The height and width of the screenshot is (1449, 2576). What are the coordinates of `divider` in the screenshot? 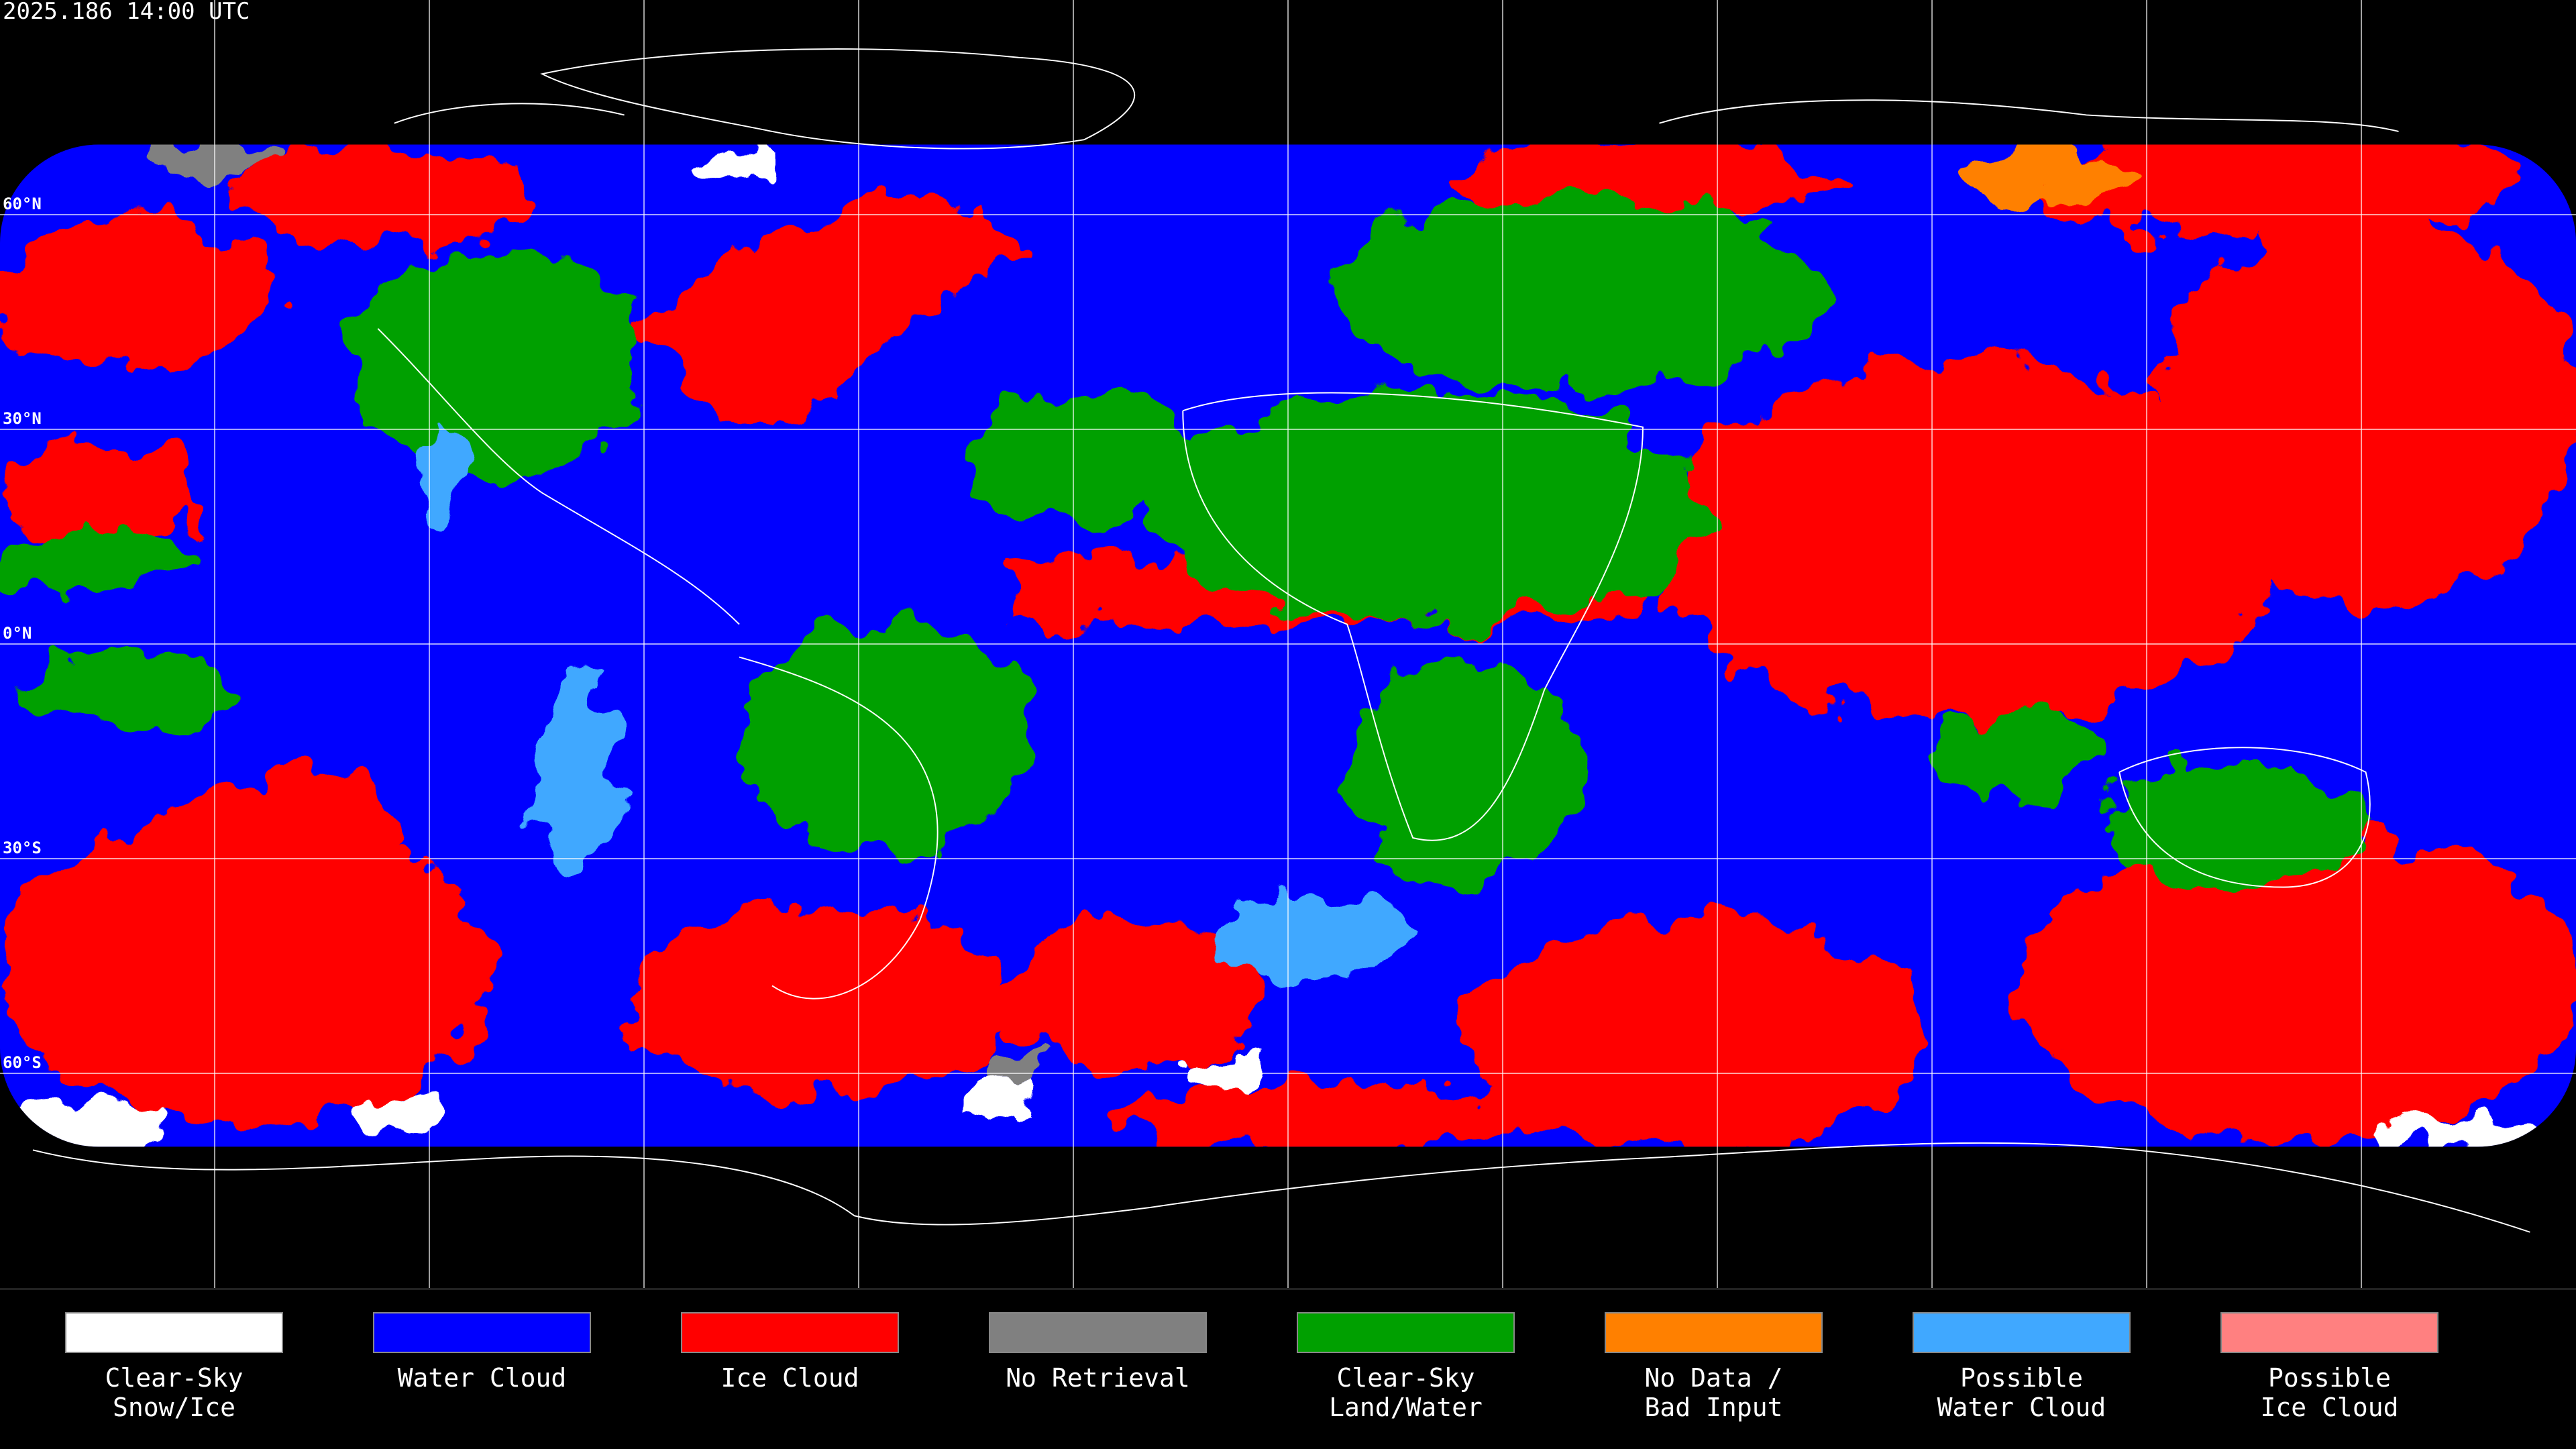 It's located at (1288, 1289).